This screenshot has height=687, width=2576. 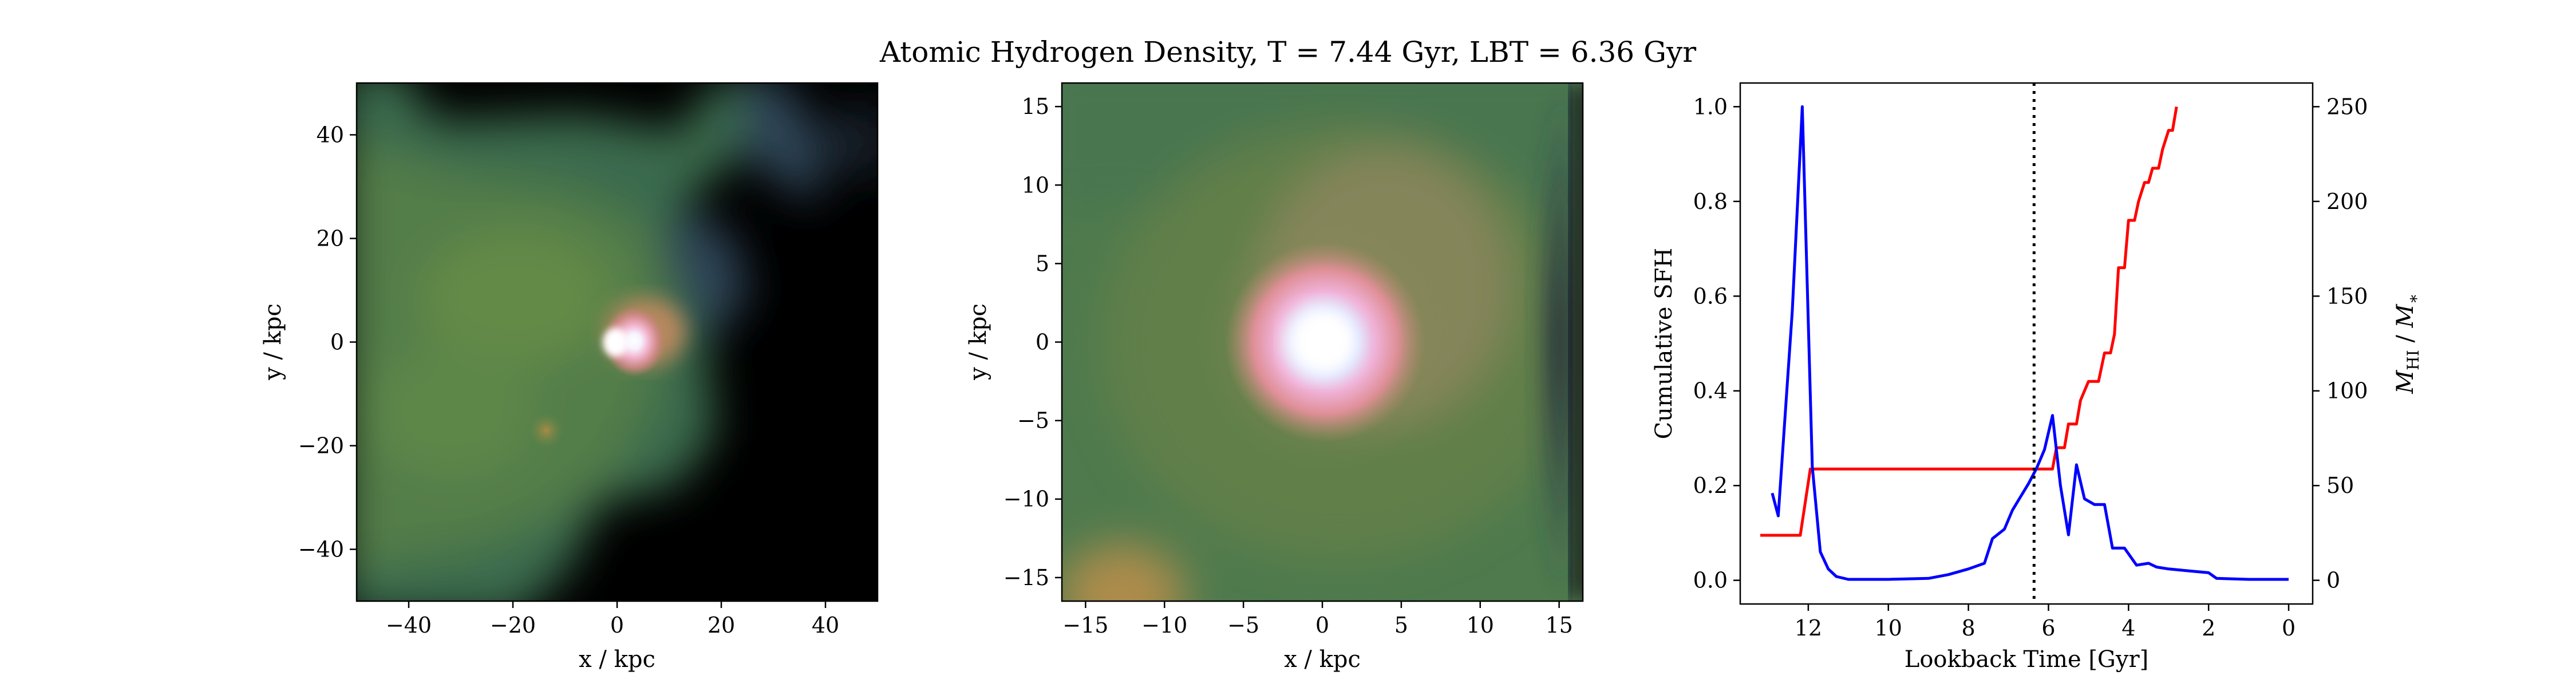 What do you see at coordinates (2333, 580) in the screenshot?
I see `y2-tick-label: 0` at bounding box center [2333, 580].